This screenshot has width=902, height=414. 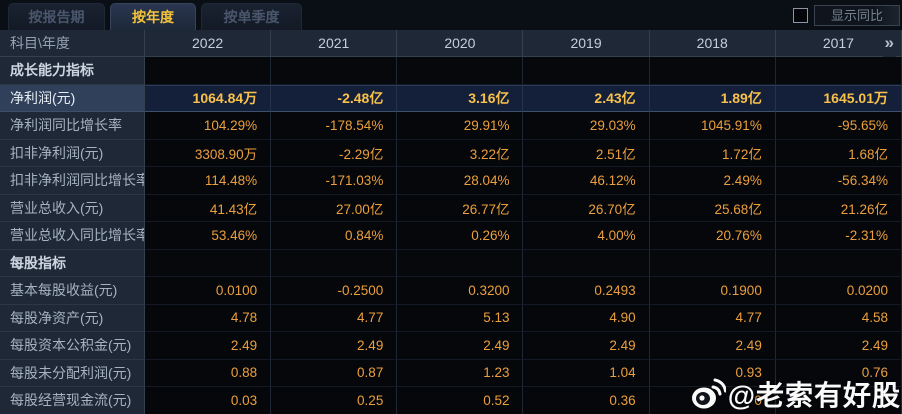 I want to click on value-cell: 4.77, so click(x=334, y=318).